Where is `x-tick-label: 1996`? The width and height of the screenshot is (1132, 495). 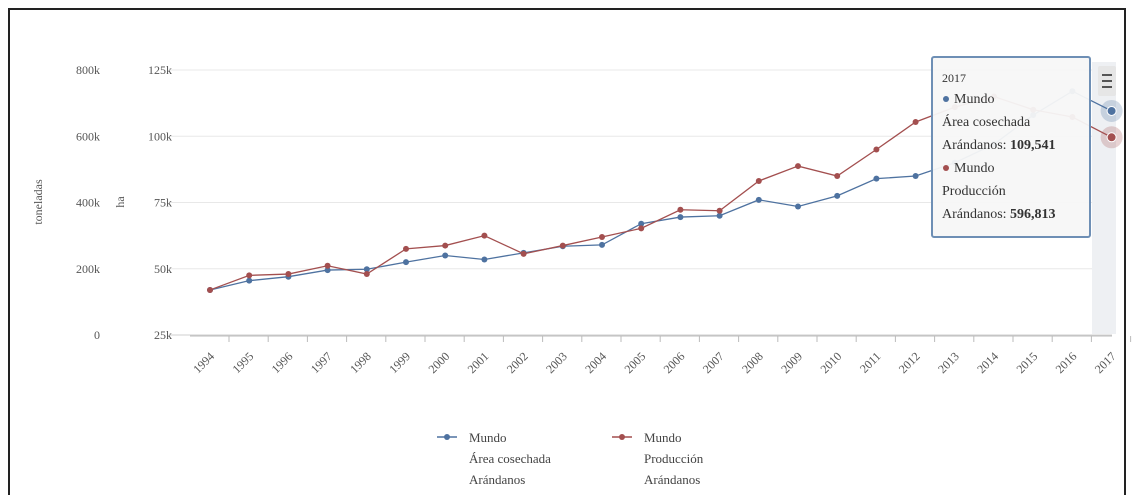
x-tick-label: 1996 is located at coordinates (282, 362).